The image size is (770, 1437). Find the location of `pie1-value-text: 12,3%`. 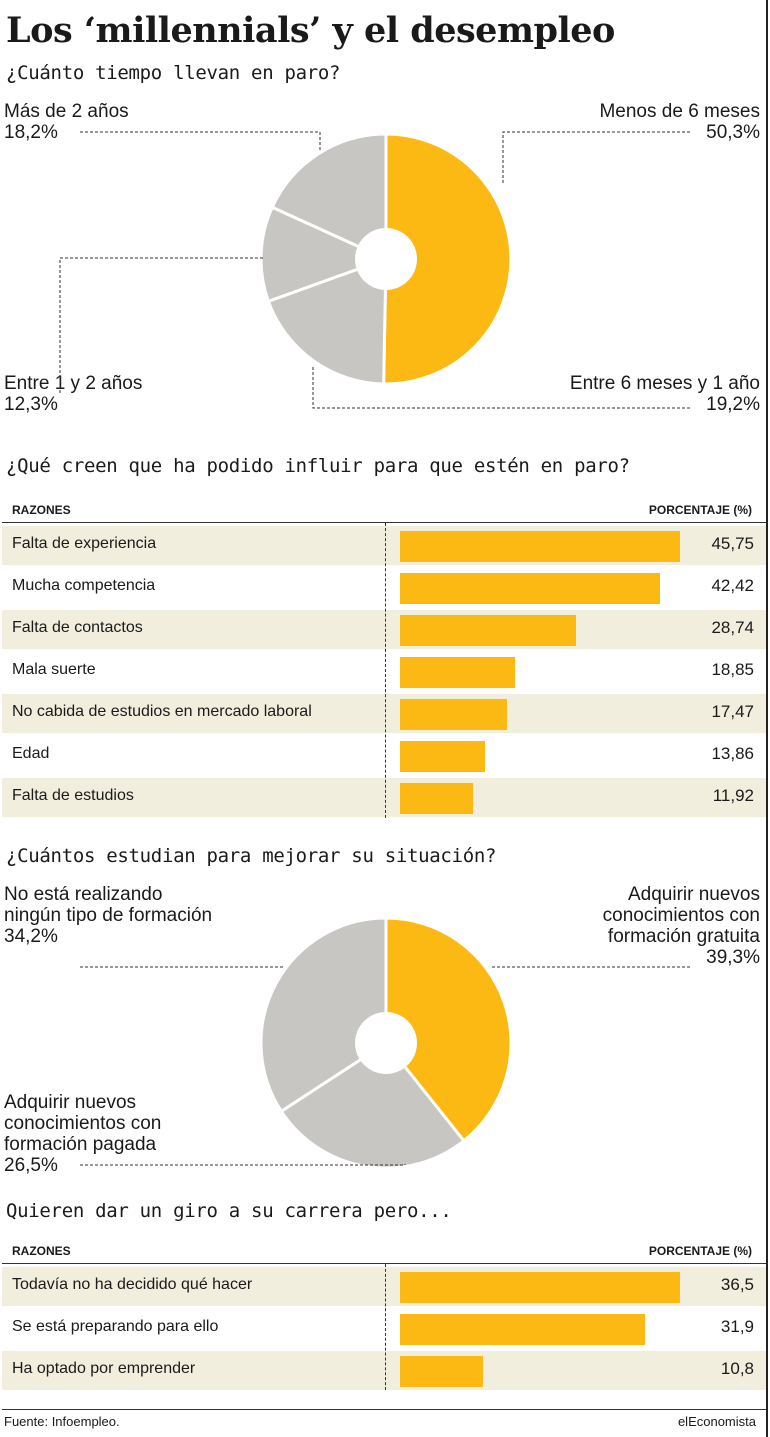

pie1-value-text: 12,3% is located at coordinates (31, 404).